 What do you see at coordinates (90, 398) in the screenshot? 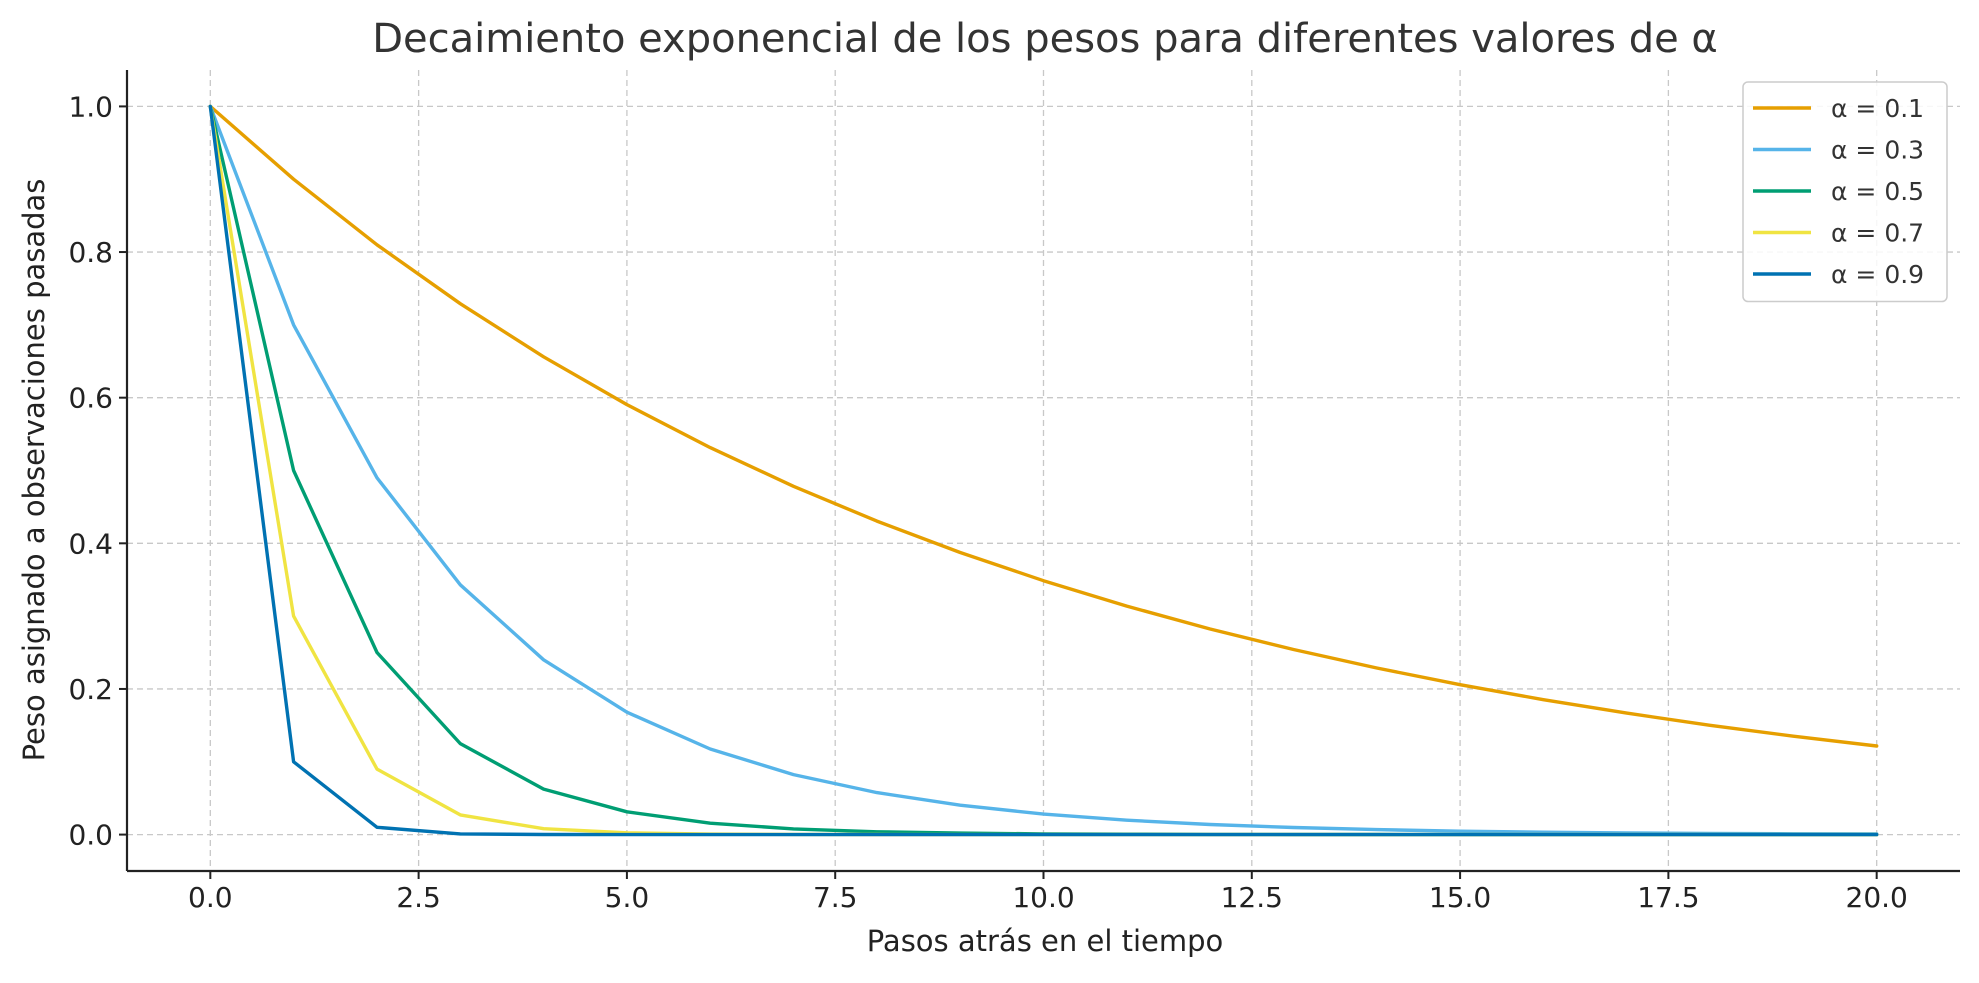
I see `y-tick-label: 0.6` at bounding box center [90, 398].